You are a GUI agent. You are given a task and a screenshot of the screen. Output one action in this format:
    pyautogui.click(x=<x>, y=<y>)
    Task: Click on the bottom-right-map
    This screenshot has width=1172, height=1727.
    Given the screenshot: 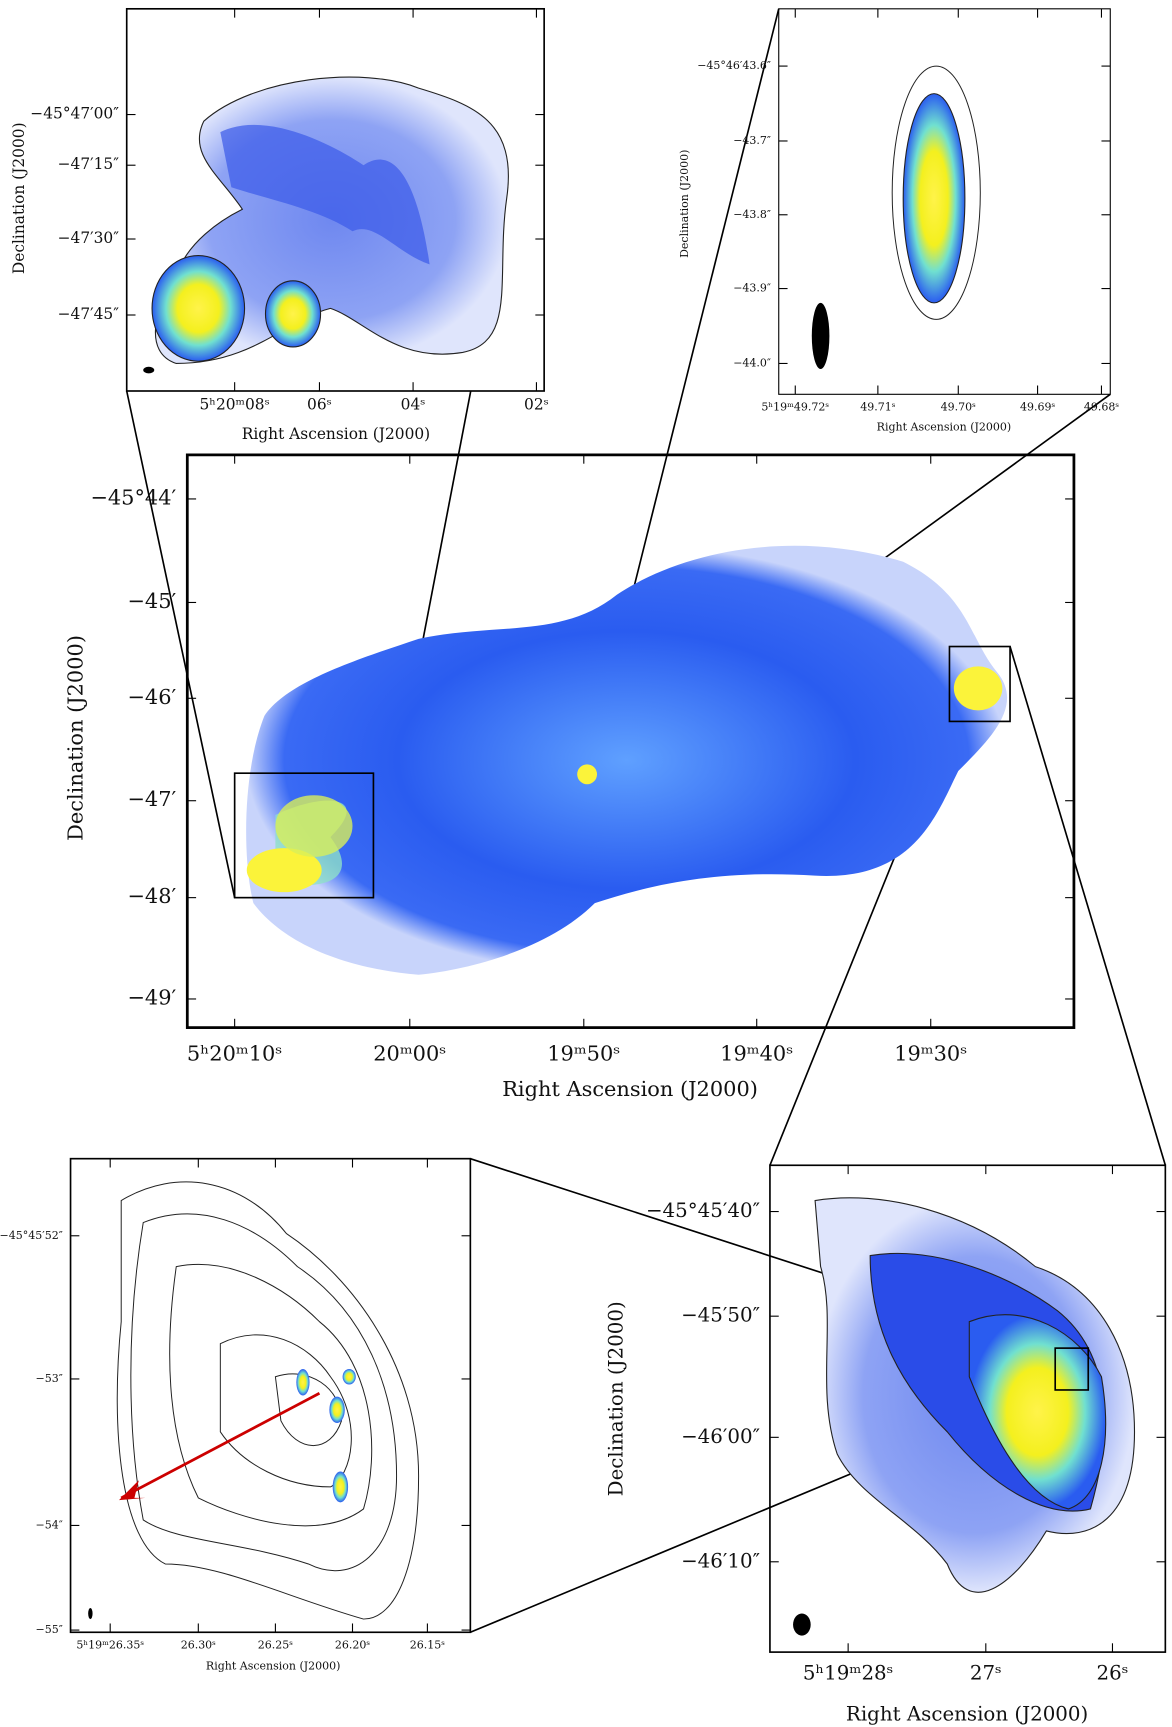 What is the action you would take?
    pyautogui.click(x=964, y=1416)
    